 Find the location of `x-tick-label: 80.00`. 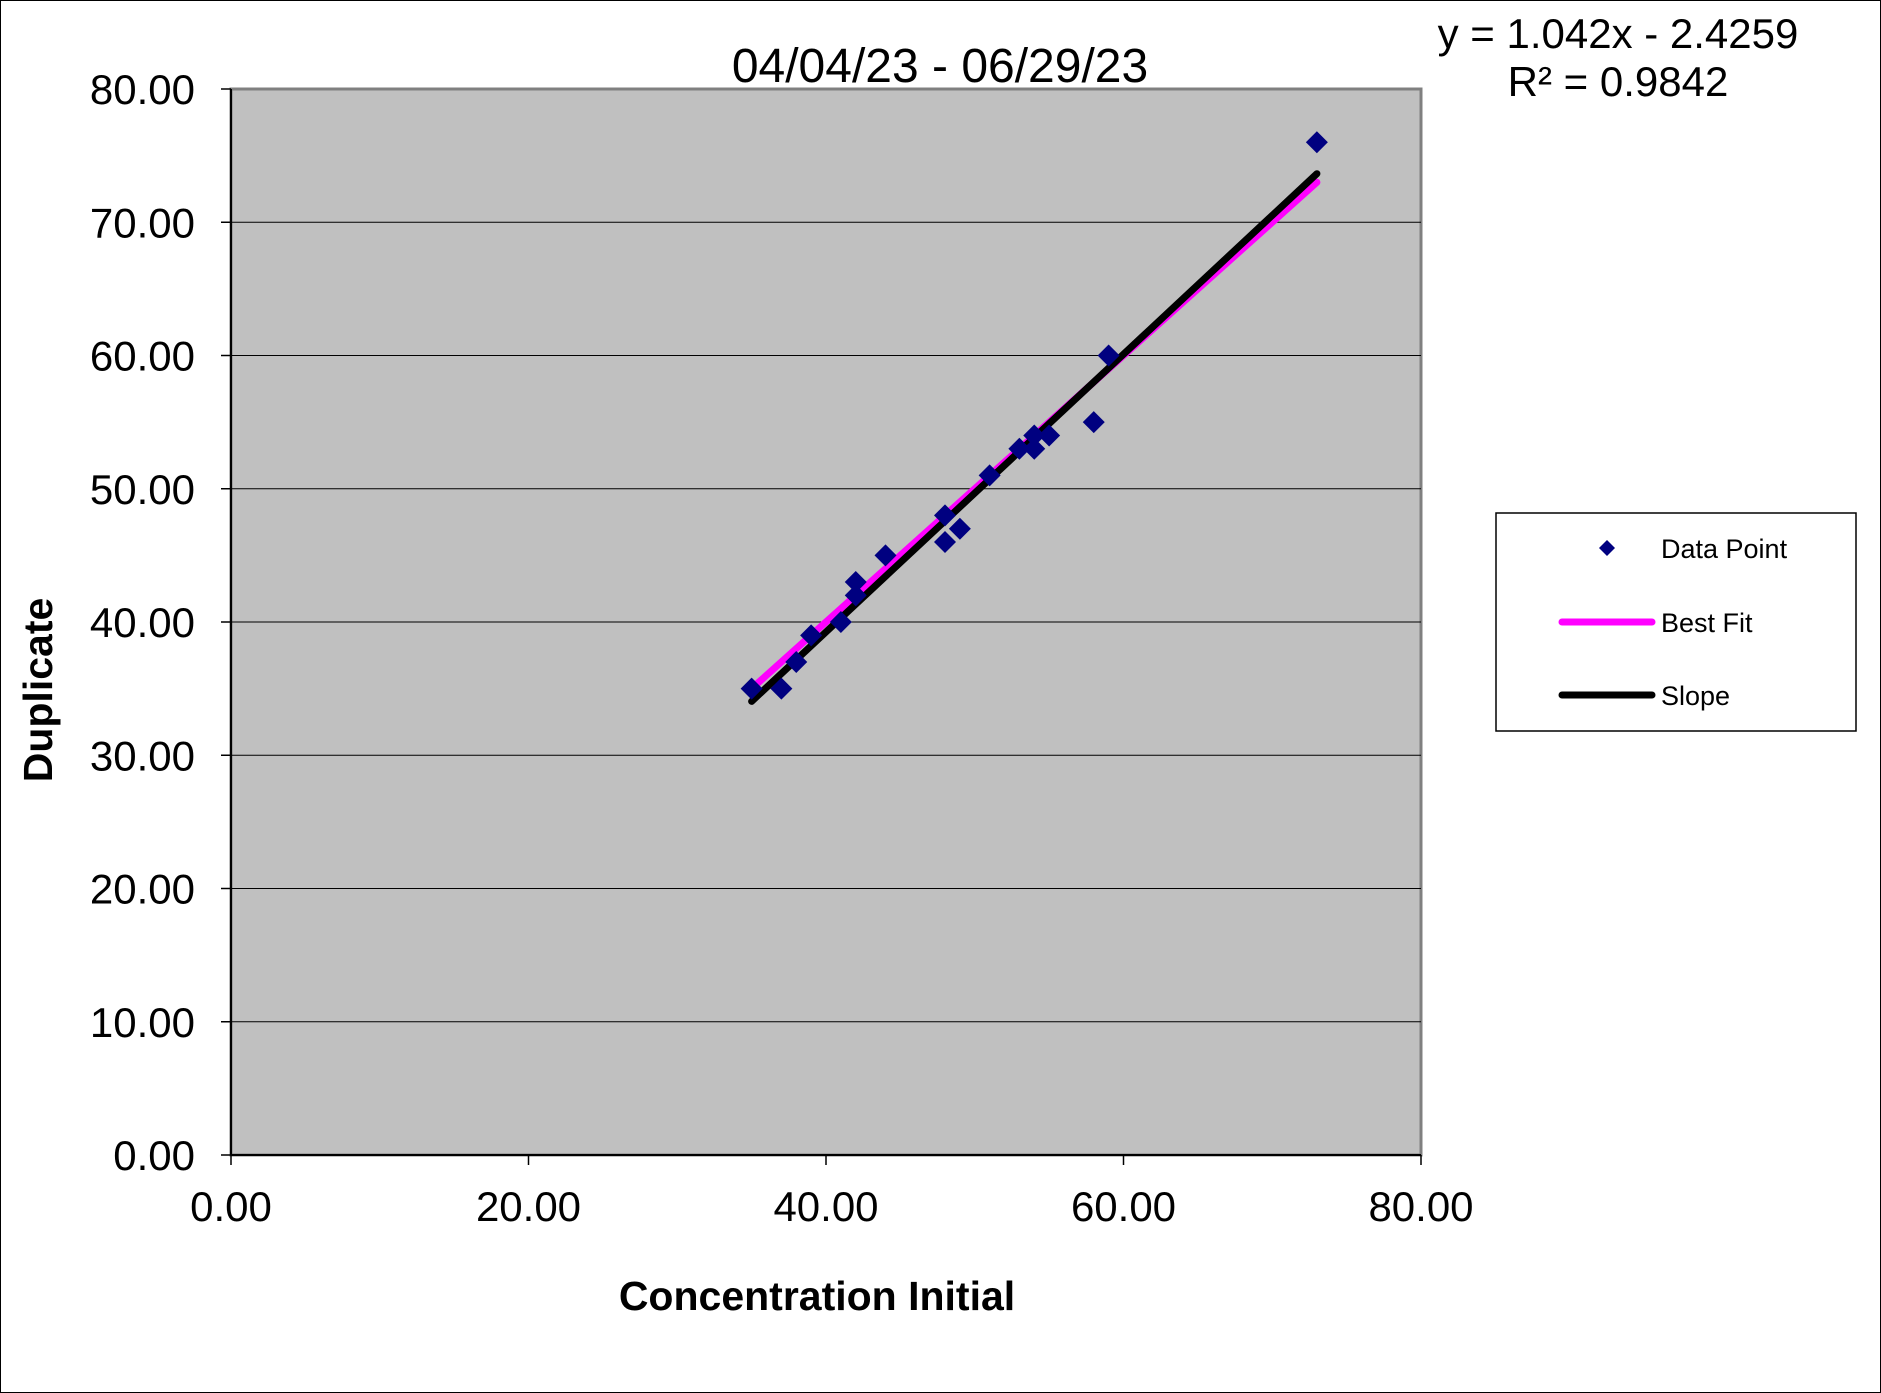

x-tick-label: 80.00 is located at coordinates (1420, 1206).